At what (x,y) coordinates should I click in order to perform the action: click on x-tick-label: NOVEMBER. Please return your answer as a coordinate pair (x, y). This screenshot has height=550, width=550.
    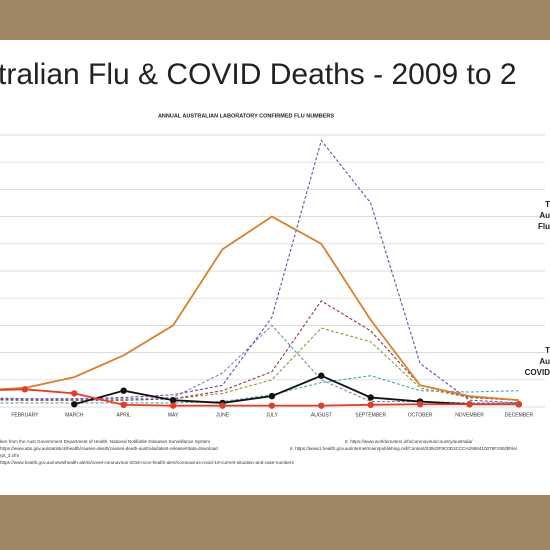
    Looking at the image, I should click on (469, 415).